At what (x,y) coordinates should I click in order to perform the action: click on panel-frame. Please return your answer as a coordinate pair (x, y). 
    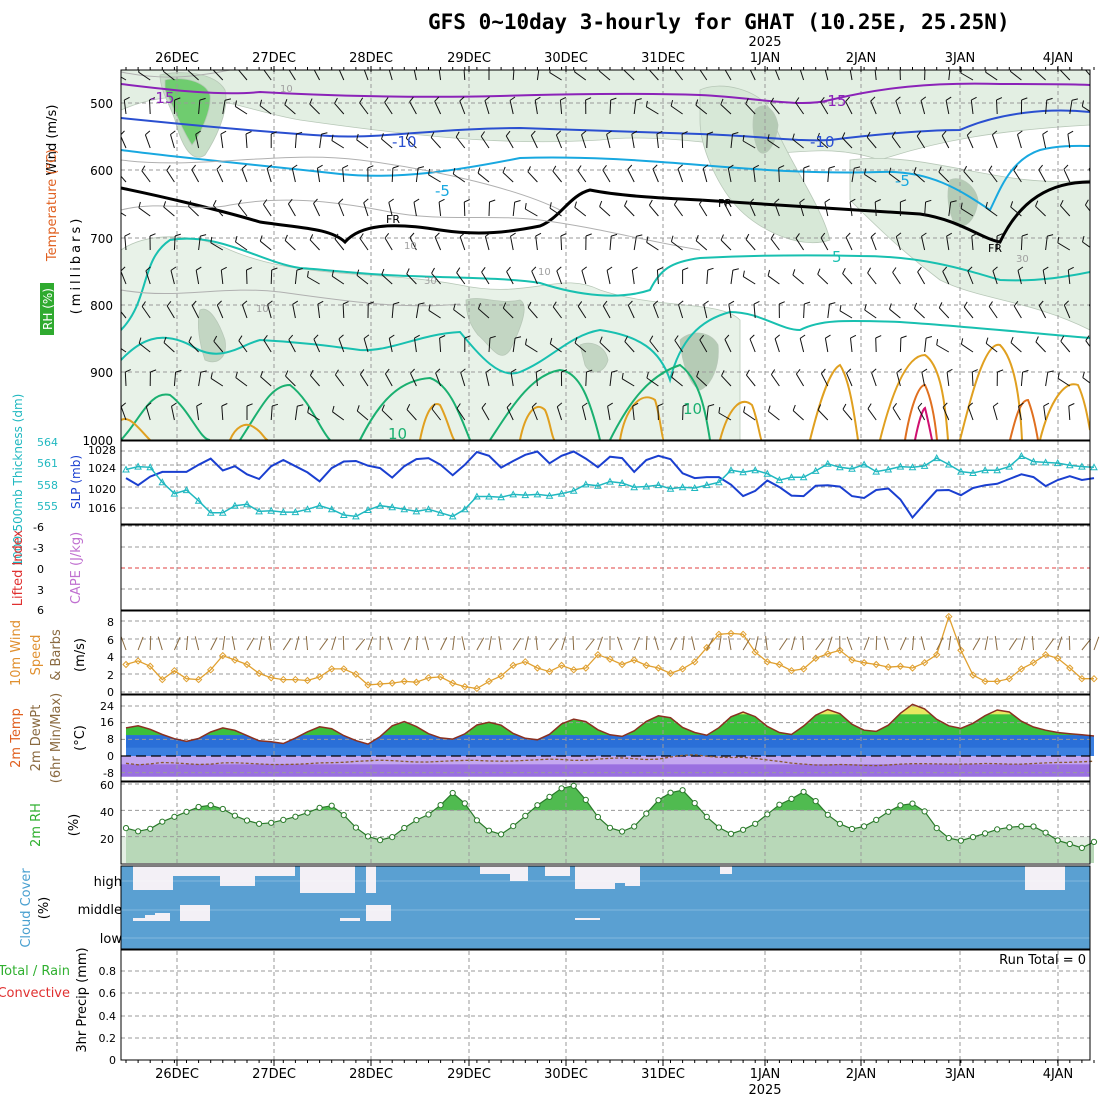
    Looking at the image, I should click on (605, 652).